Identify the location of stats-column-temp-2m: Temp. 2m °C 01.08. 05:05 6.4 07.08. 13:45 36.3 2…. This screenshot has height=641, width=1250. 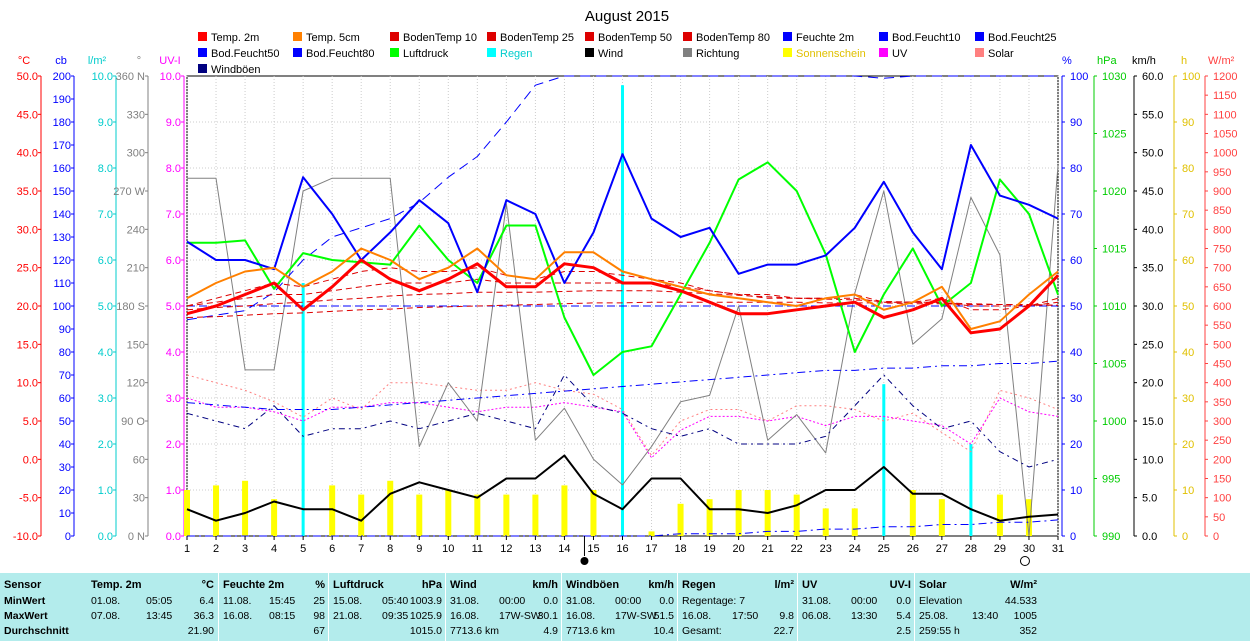
(152, 607).